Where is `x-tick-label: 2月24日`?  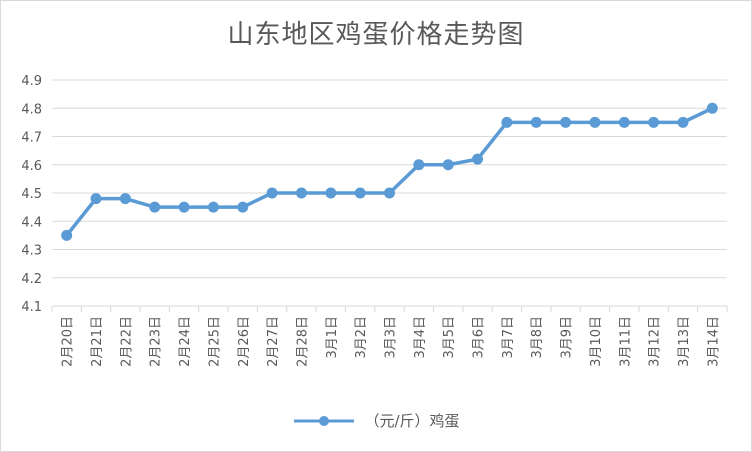 x-tick-label: 2月24日 is located at coordinates (185, 341).